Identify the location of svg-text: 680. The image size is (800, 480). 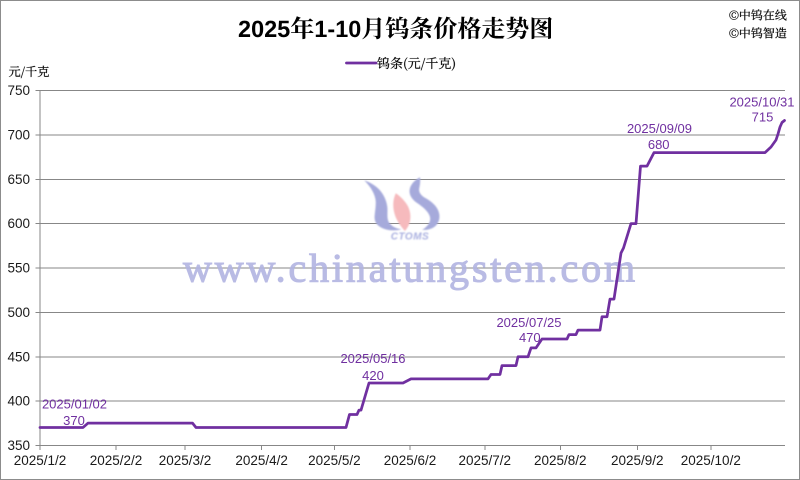
(659, 144).